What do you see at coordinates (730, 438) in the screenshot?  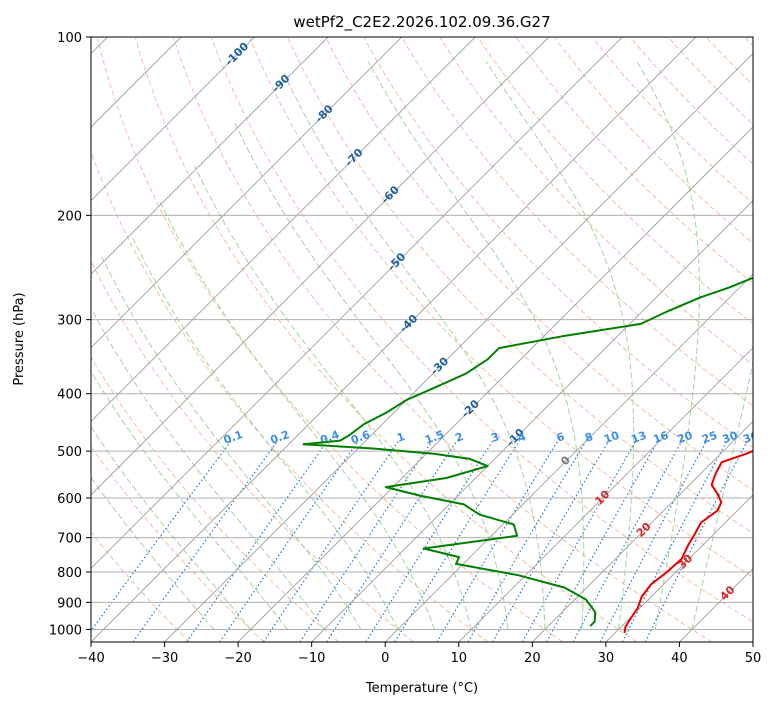 I see `mixing-ratio-label: 30` at bounding box center [730, 438].